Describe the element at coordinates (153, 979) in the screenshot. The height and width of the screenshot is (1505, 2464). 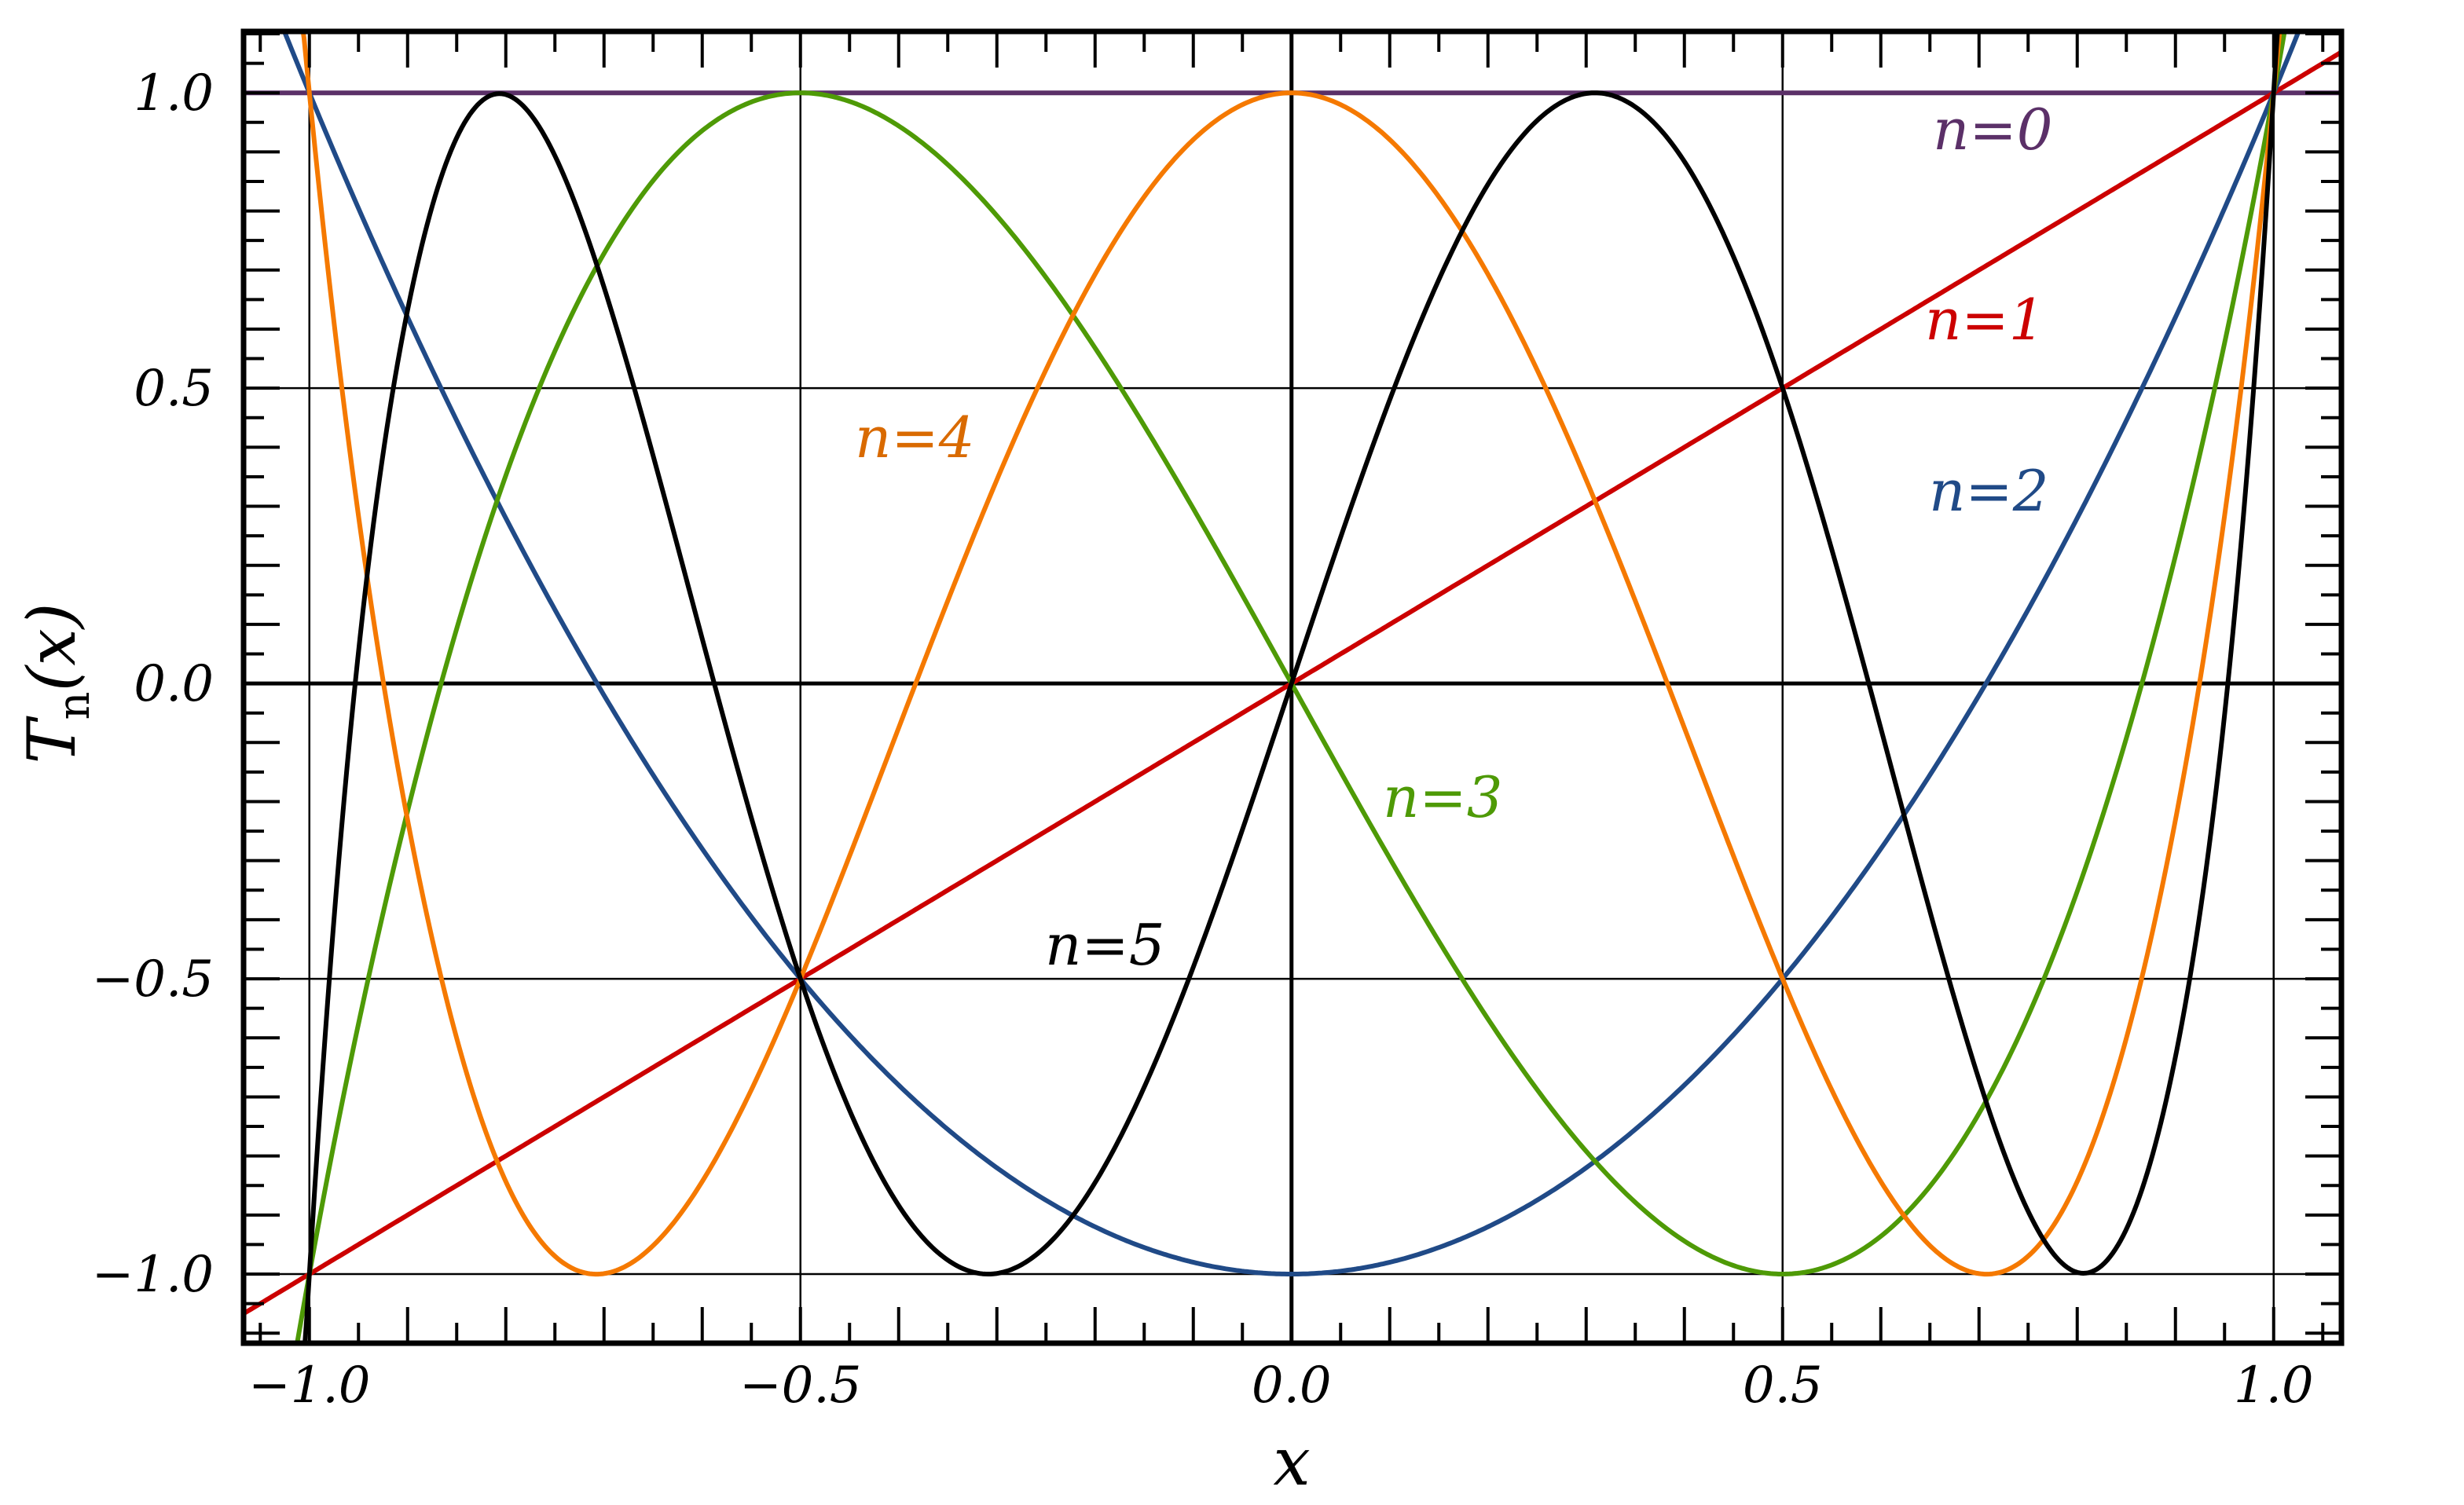
I see `y-tick-label: −0.5` at that location.